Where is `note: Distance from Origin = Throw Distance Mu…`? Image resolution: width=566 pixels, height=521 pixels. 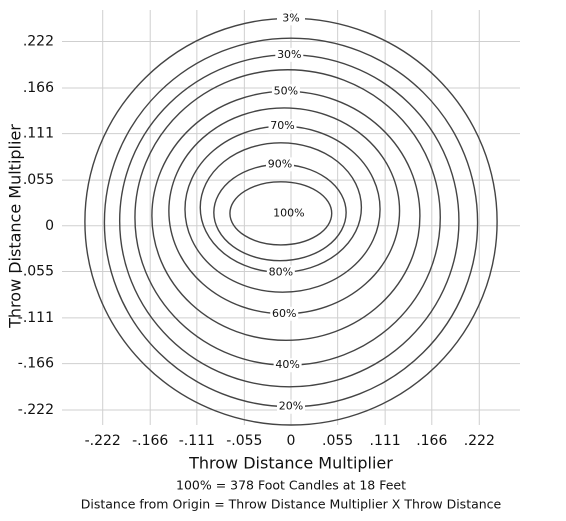 note: Distance from Origin = Throw Distance Mu… is located at coordinates (291, 504).